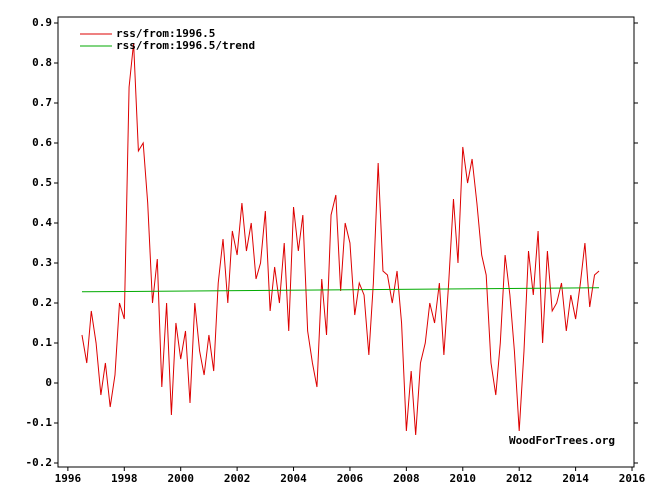  I want to click on x-tick-label: 2012, so click(519, 478).